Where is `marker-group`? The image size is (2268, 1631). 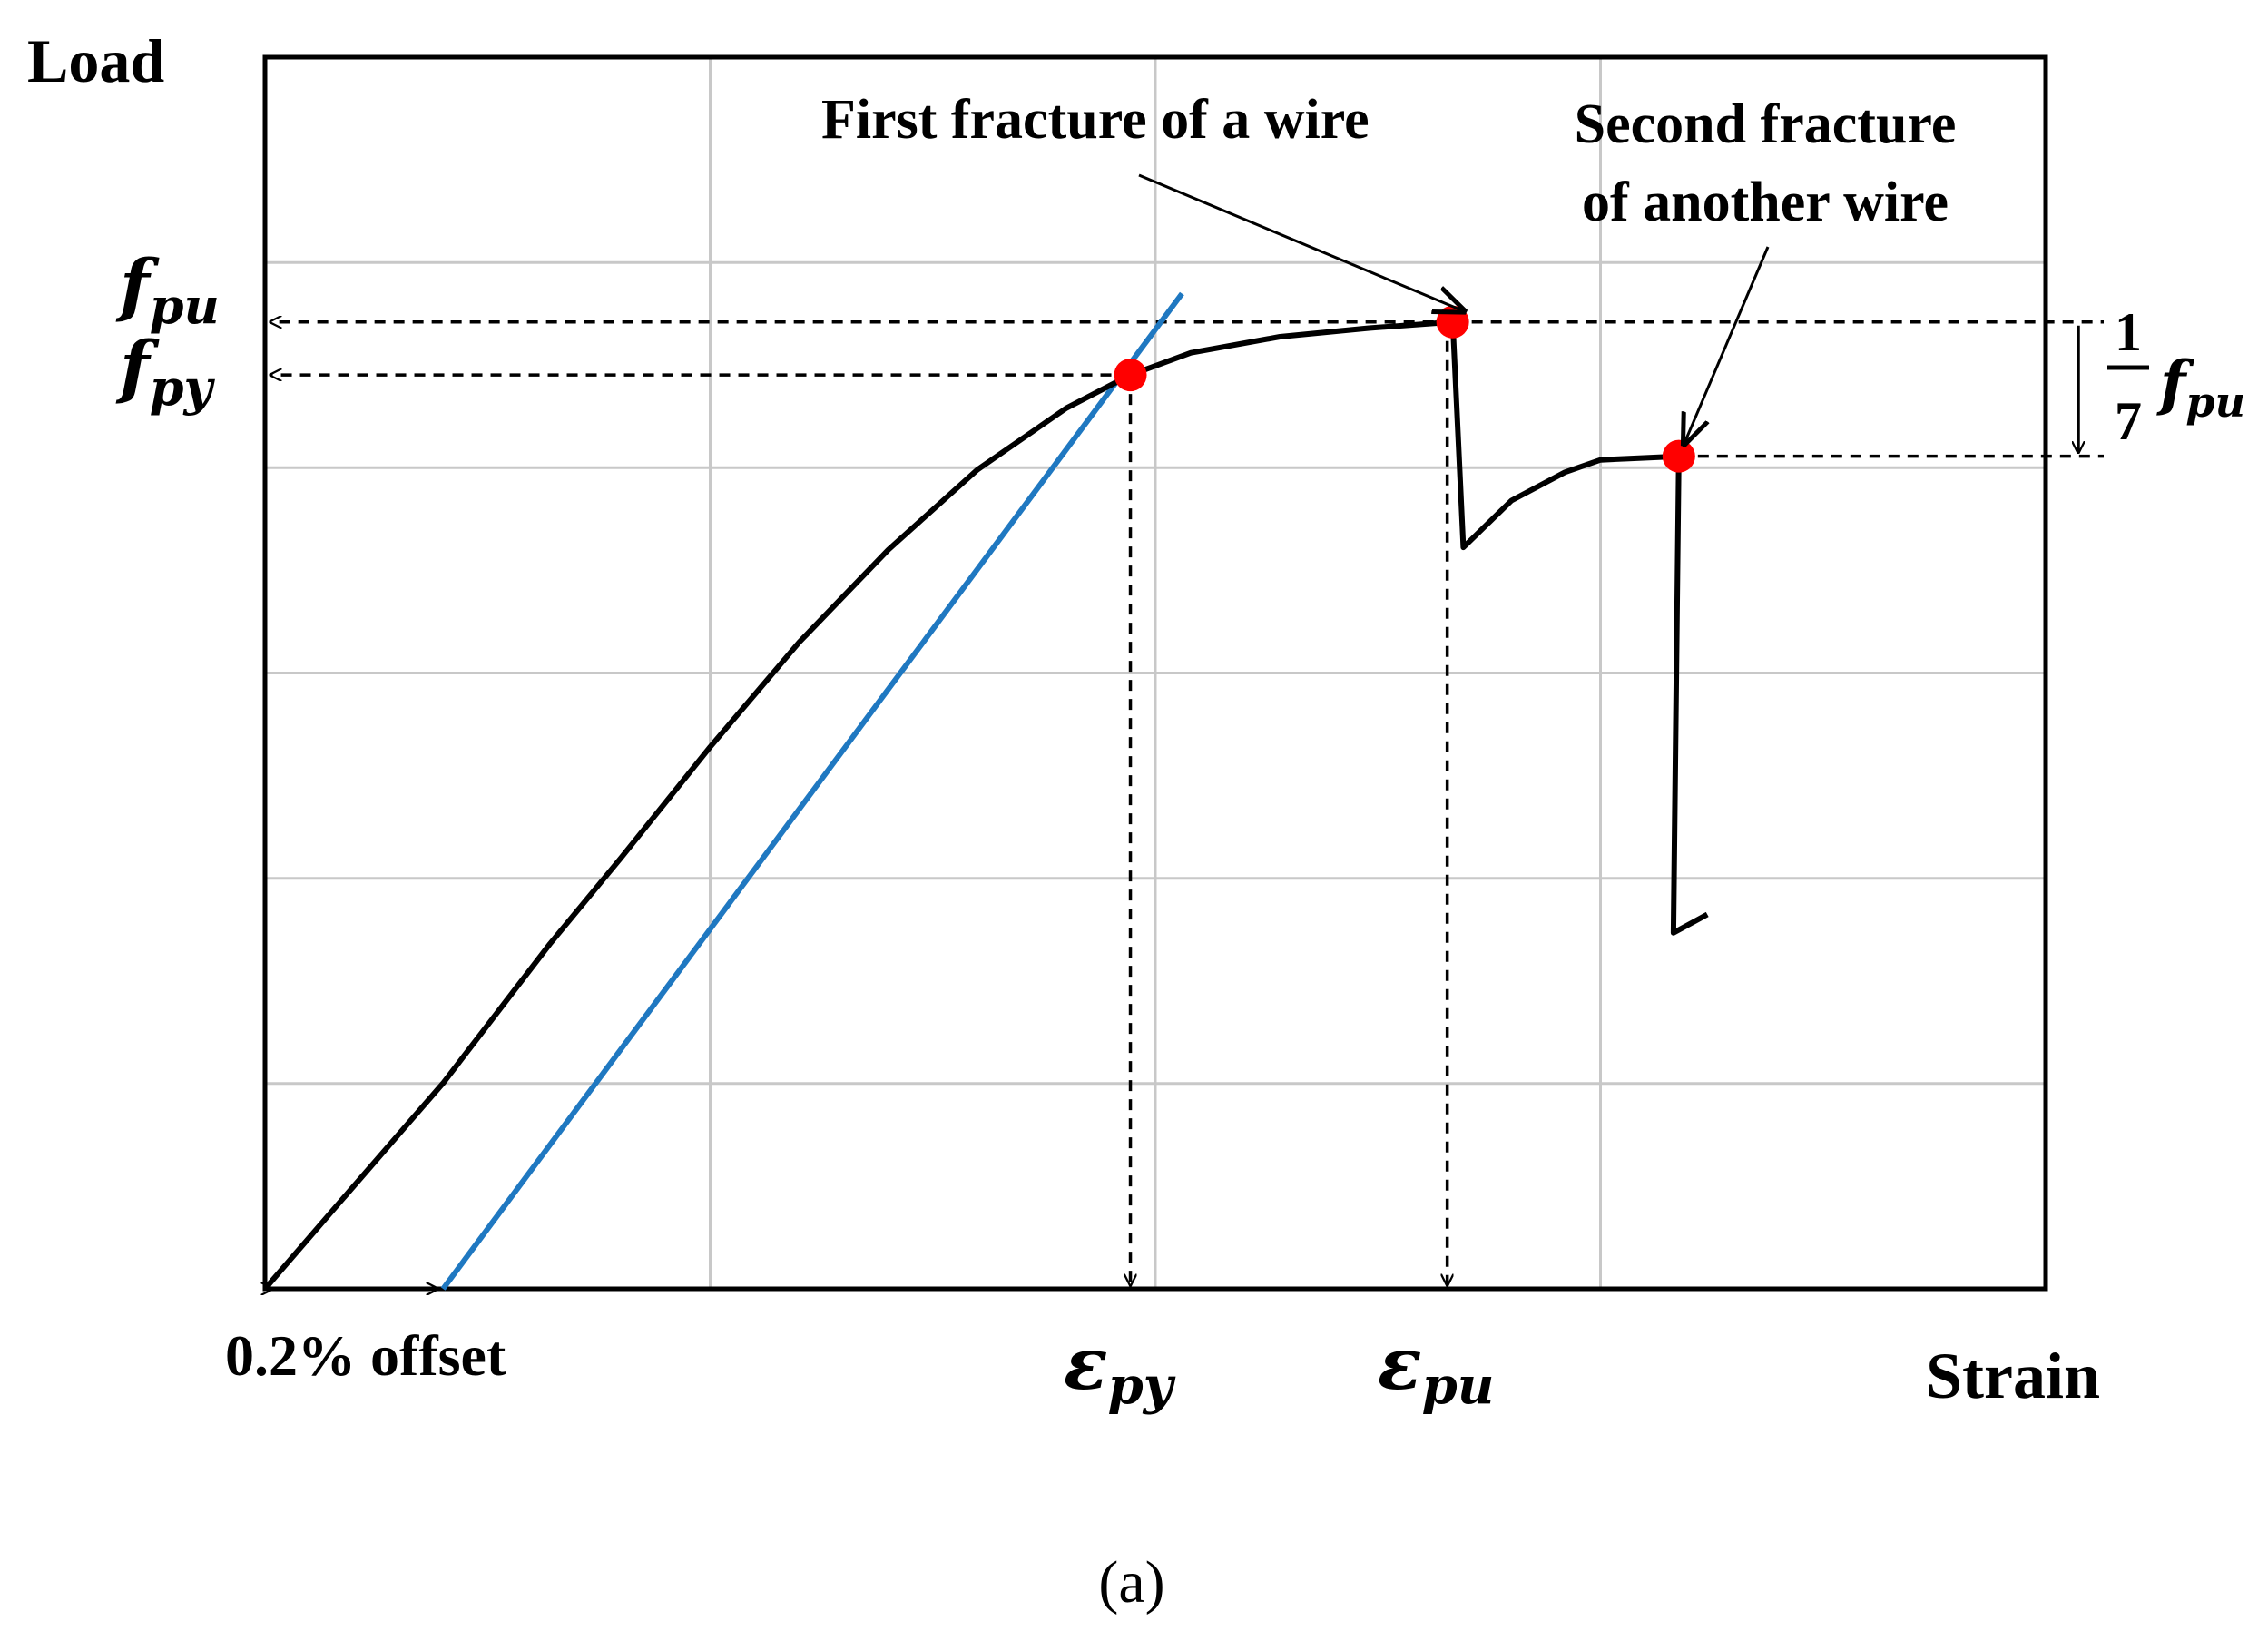
marker-group is located at coordinates (1404, 389).